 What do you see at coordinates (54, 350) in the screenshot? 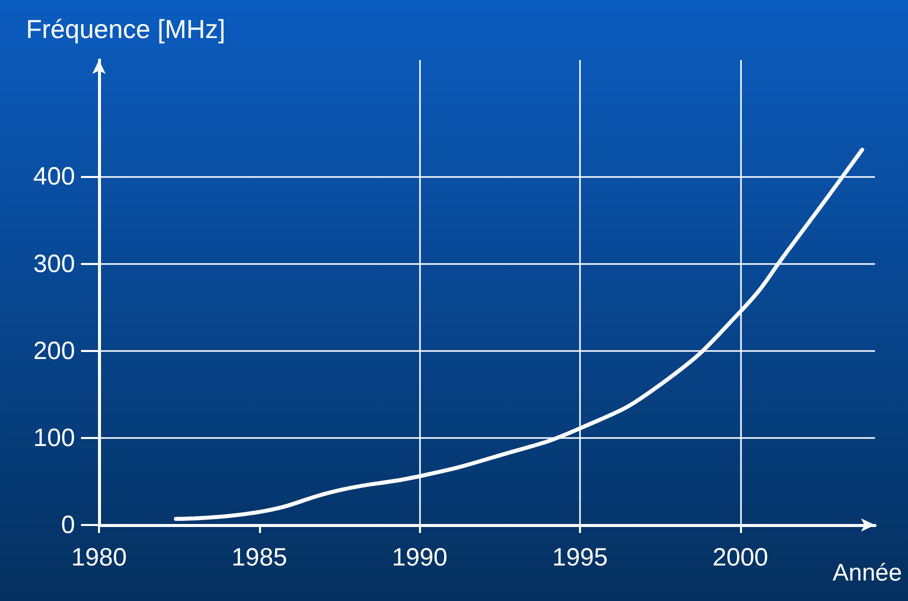
I see `y-tick-label: 200` at bounding box center [54, 350].